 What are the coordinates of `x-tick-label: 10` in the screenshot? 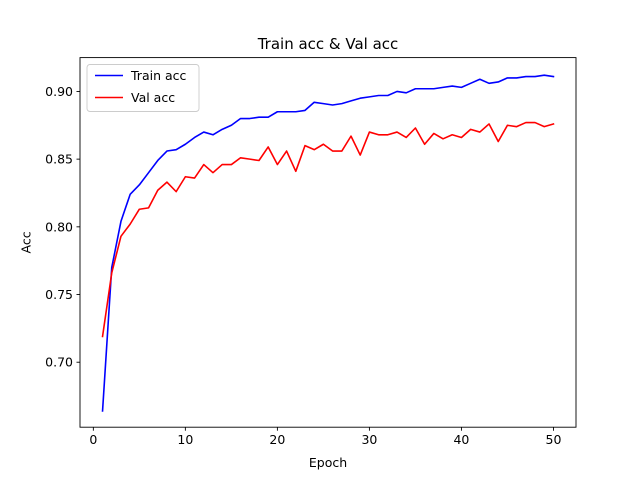 It's located at (185, 439).